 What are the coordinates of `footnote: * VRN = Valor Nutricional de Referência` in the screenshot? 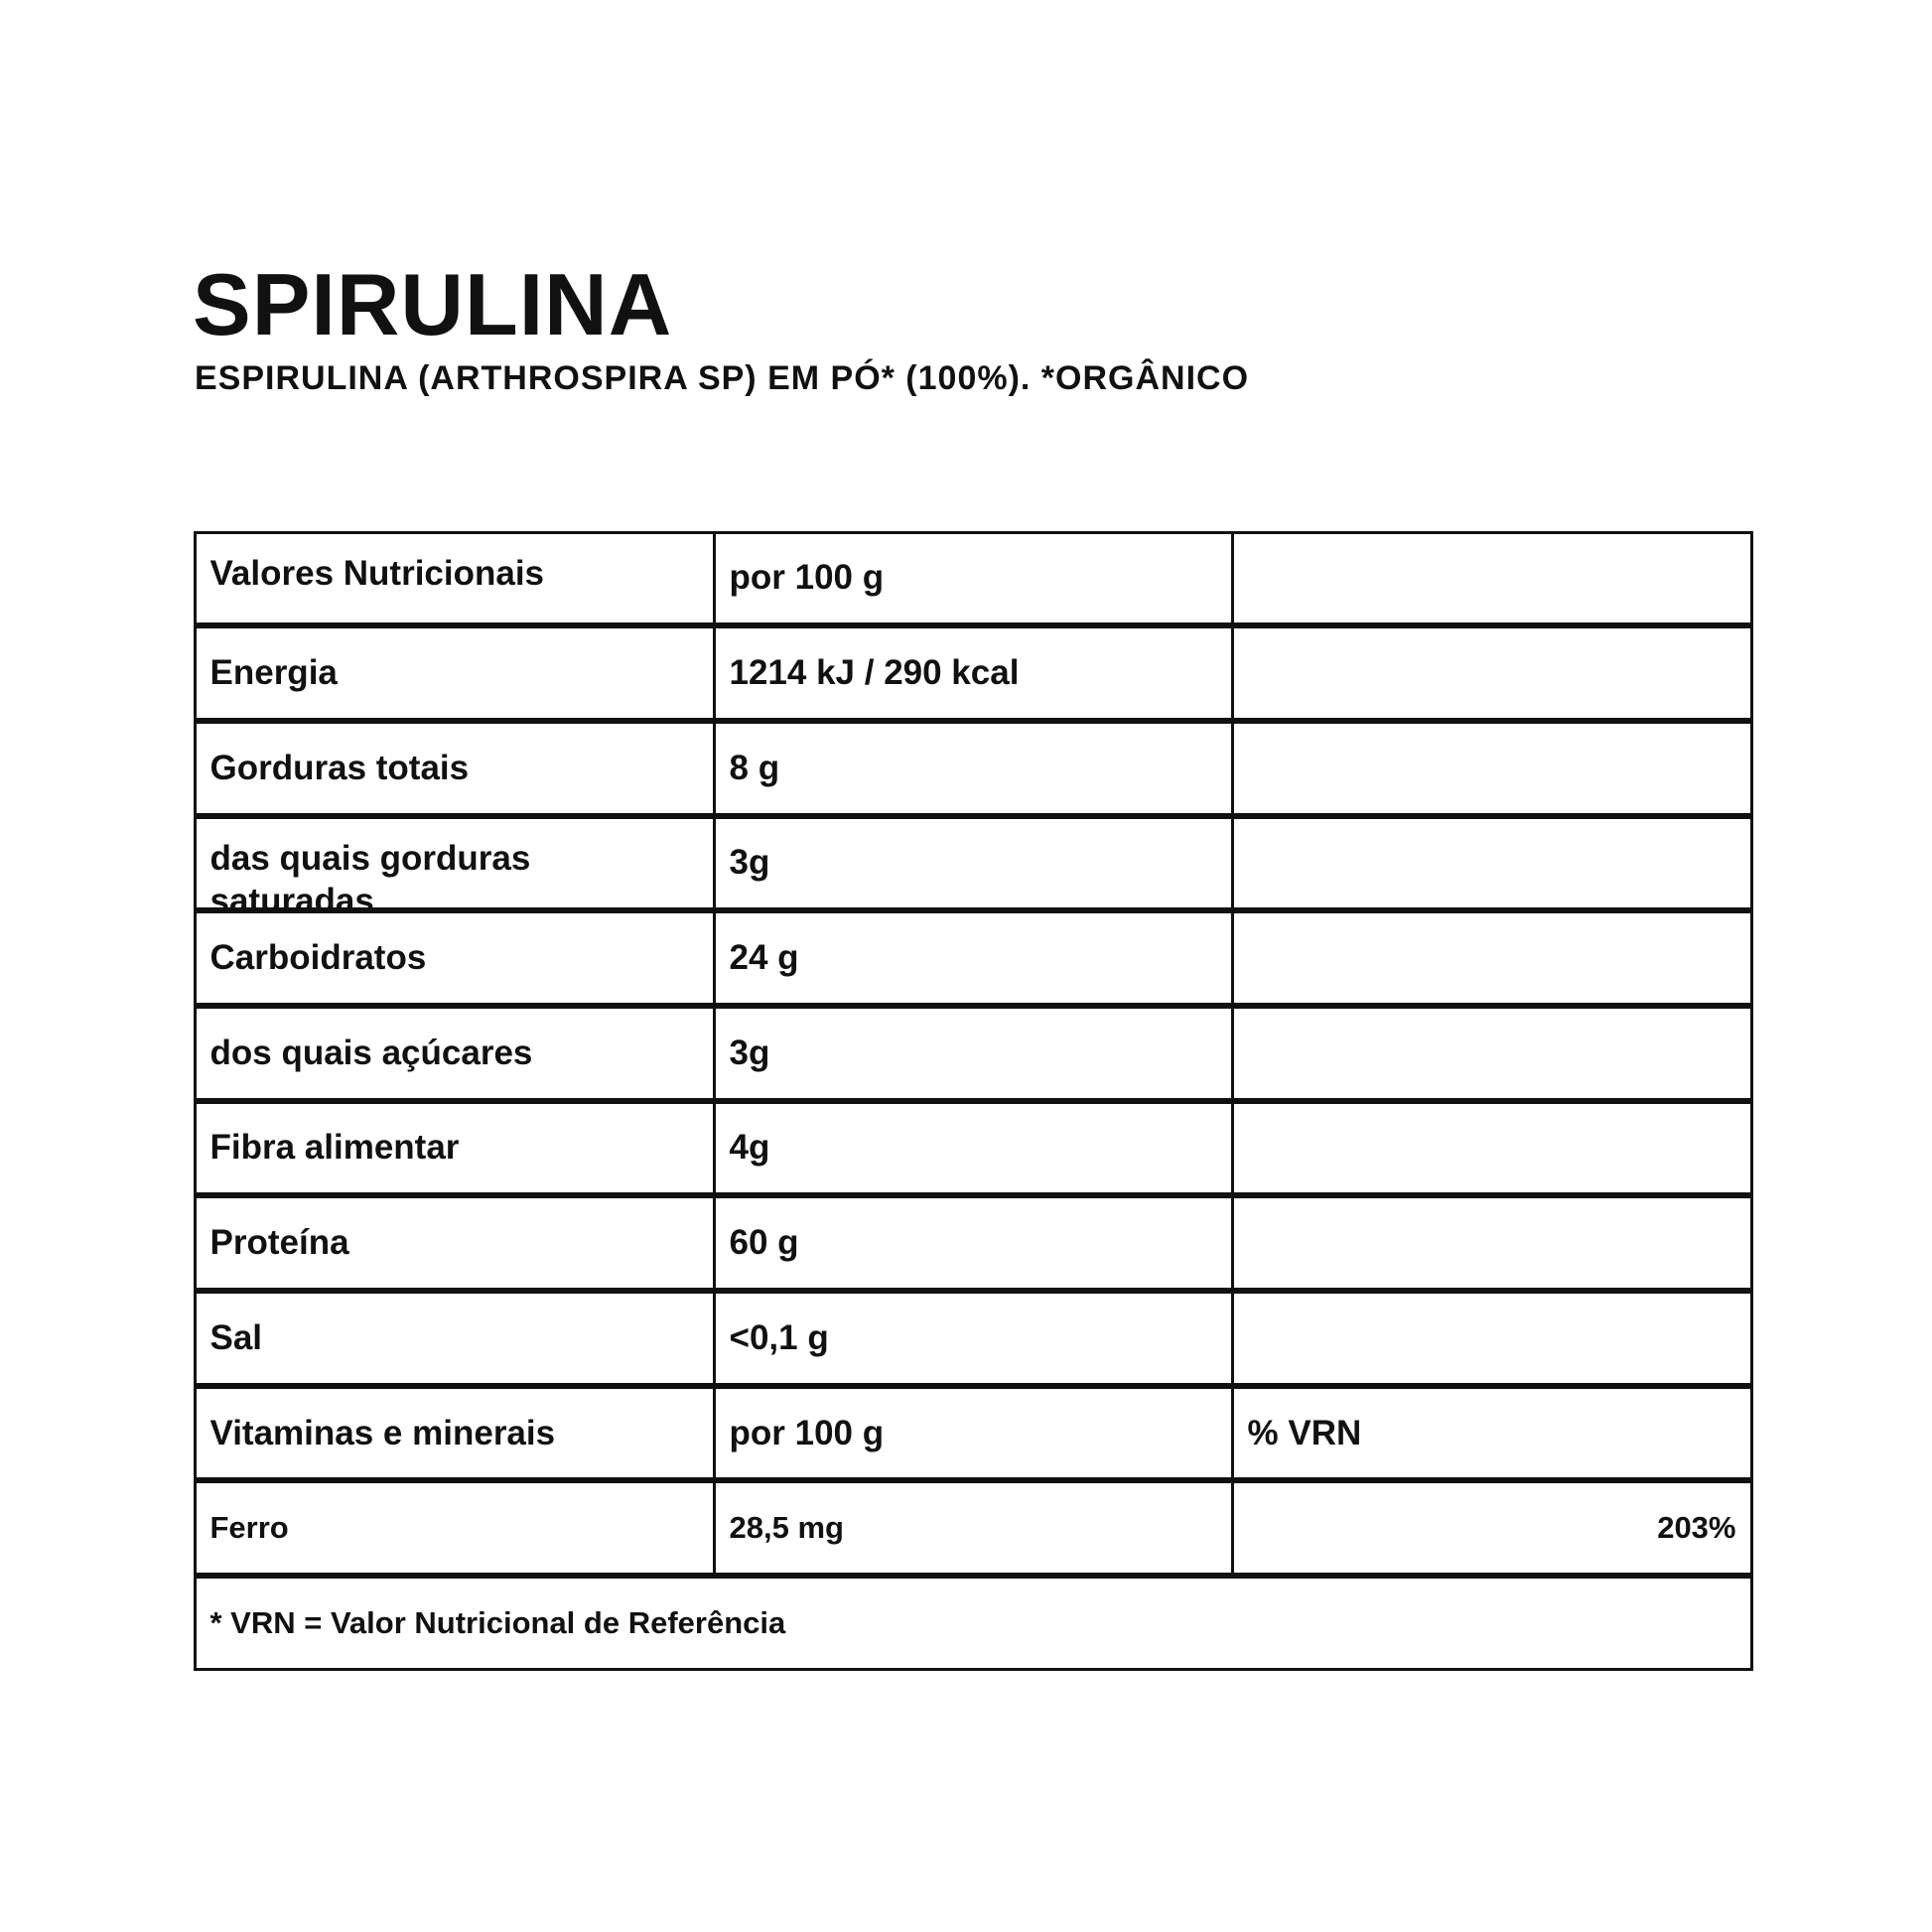 It's located at (973, 1624).